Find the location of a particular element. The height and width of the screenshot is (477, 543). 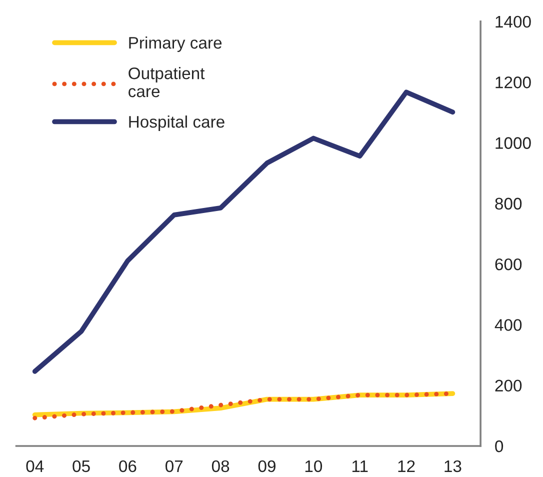

y-tick-label: 400 is located at coordinates (508, 325).